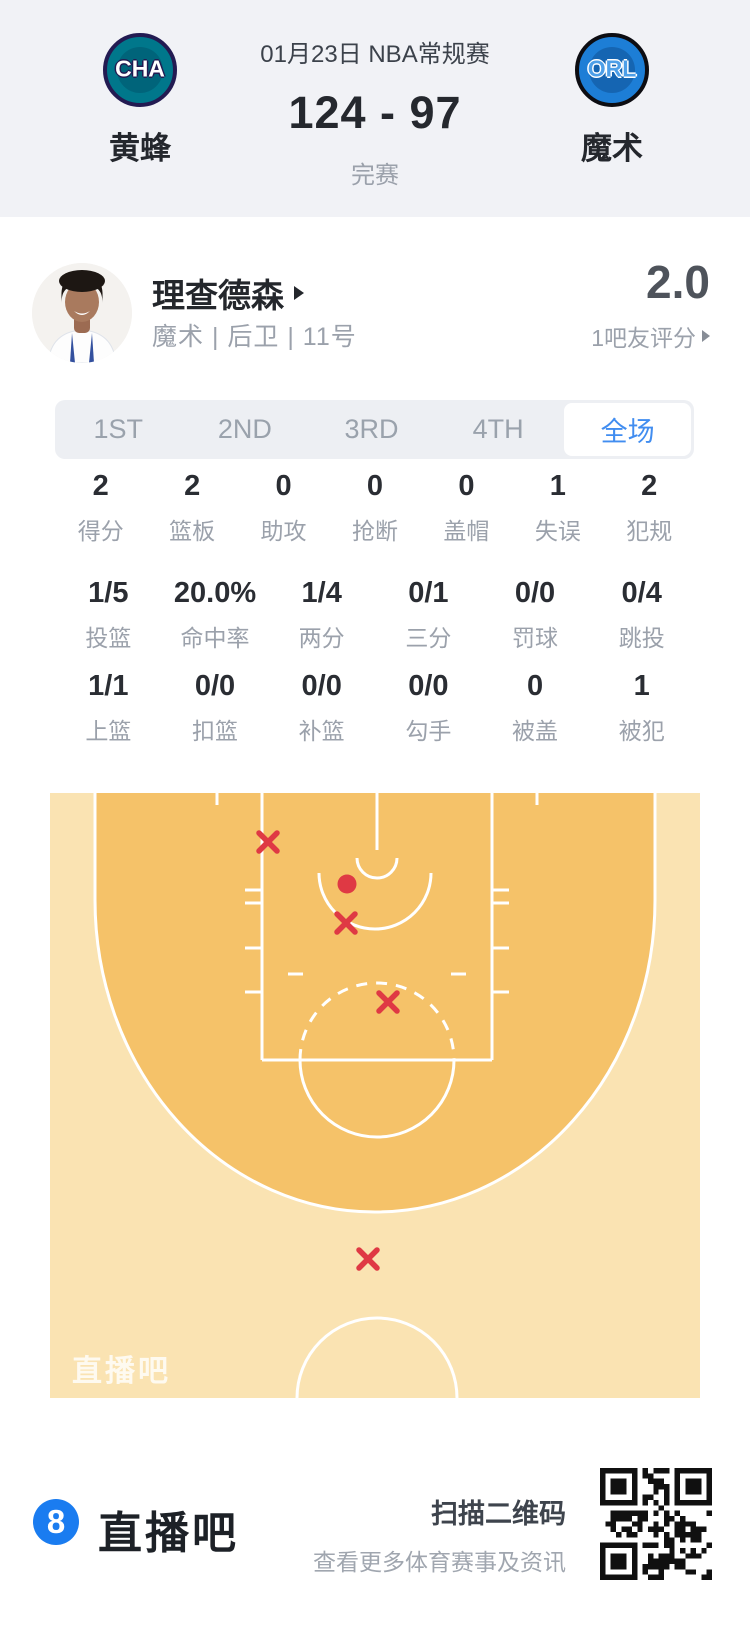 This screenshot has height=1629, width=750. I want to click on zhibo8-logo-icon: 8, so click(56, 1522).